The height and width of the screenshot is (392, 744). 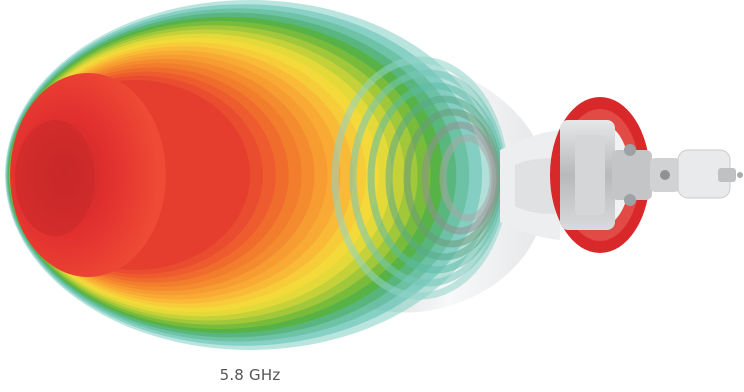 What do you see at coordinates (250, 375) in the screenshot?
I see `frequency-caption: 5.8 GHz` at bounding box center [250, 375].